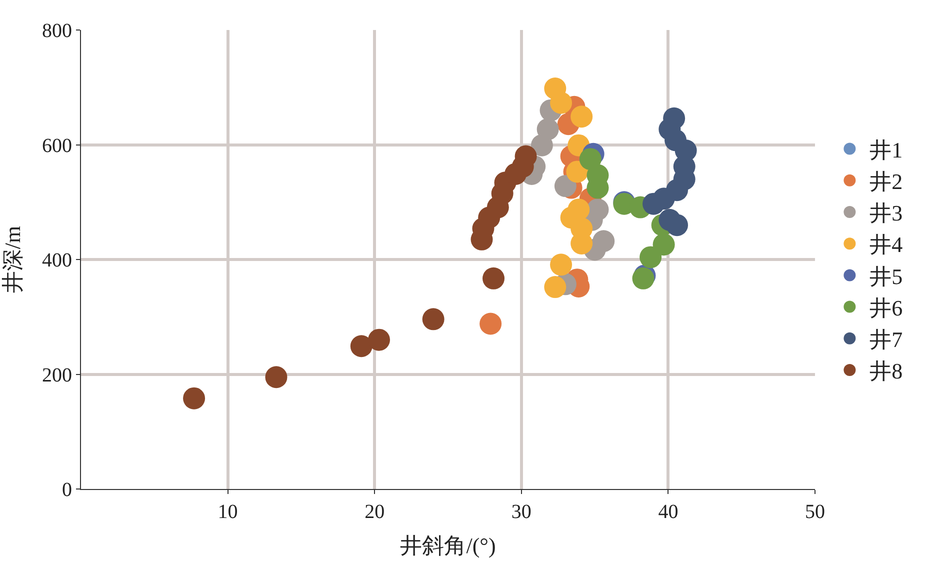 Image resolution: width=945 pixels, height=565 pixels. What do you see at coordinates (67, 490) in the screenshot?
I see `y-tick-label: 0` at bounding box center [67, 490].